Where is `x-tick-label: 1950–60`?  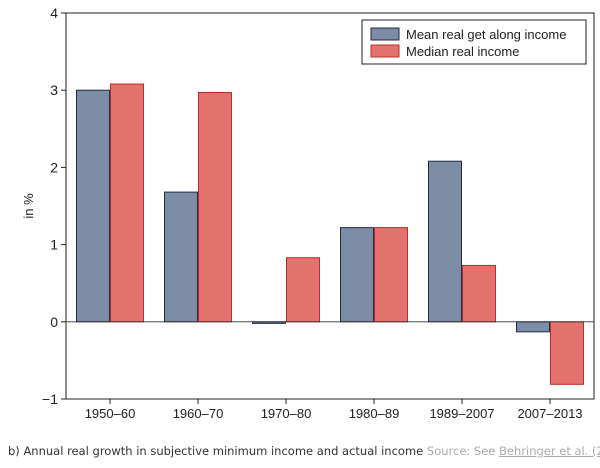 x-tick-label: 1950–60 is located at coordinates (110, 413).